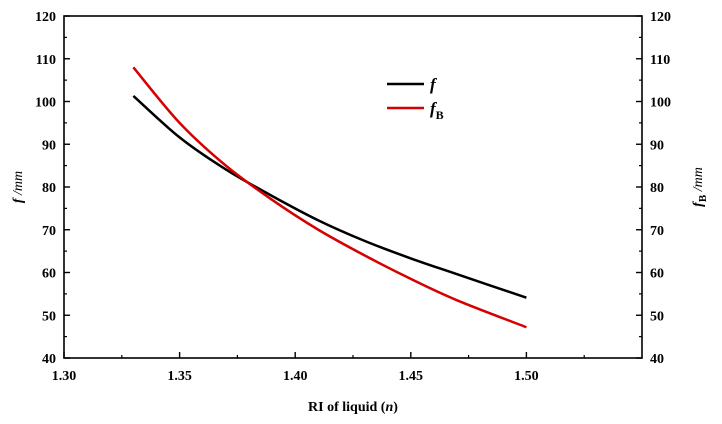  I want to click on y-tick-label-left: 100, so click(45, 103).